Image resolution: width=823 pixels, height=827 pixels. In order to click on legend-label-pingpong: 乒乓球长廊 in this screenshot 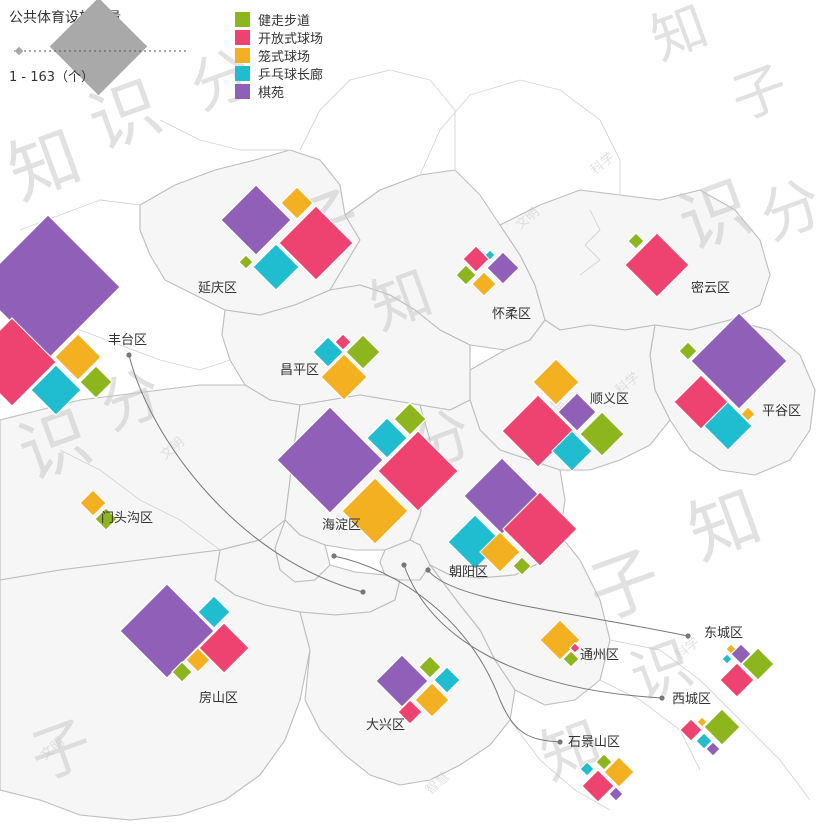, I will do `click(290, 75)`.